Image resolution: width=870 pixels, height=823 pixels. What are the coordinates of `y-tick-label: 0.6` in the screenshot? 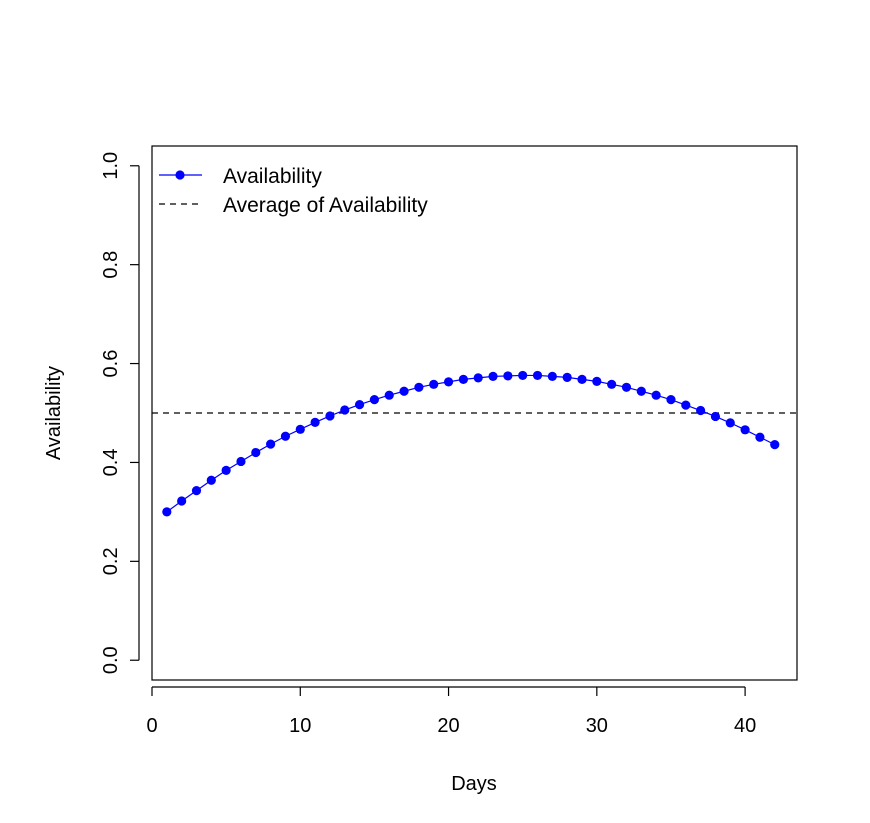 It's located at (111, 364).